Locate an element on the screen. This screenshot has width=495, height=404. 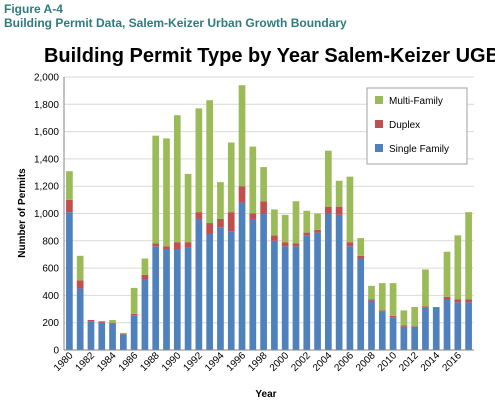
bar-duplex-2013 is located at coordinates (425, 307).